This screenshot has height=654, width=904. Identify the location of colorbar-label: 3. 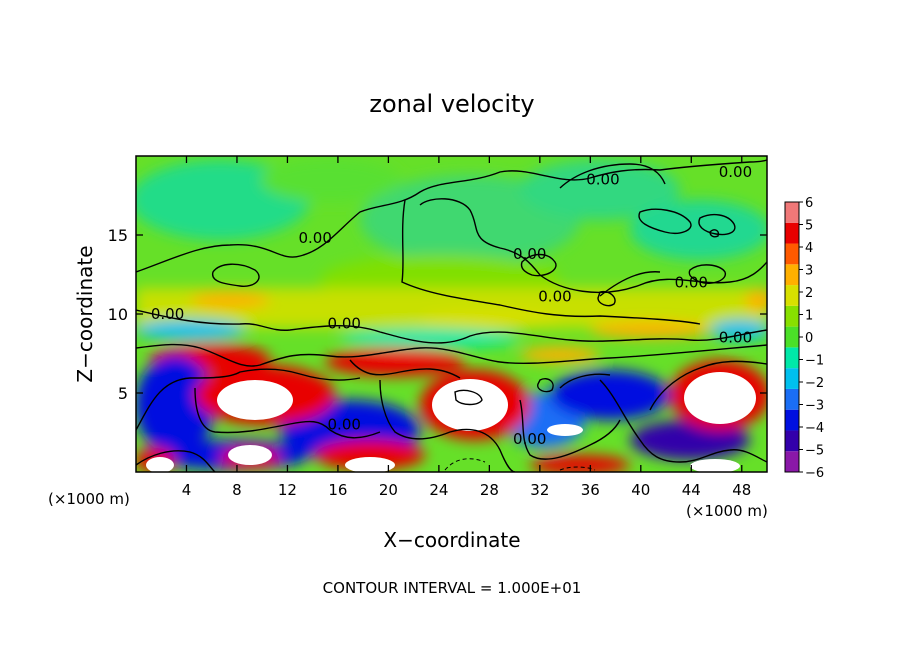
(809, 271).